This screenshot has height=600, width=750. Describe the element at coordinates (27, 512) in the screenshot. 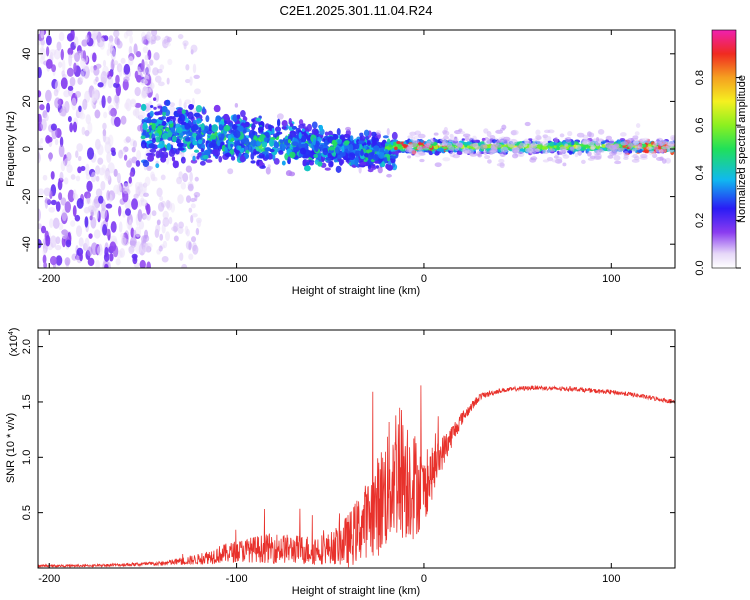

I see `y-tick-label: 0.5` at that location.